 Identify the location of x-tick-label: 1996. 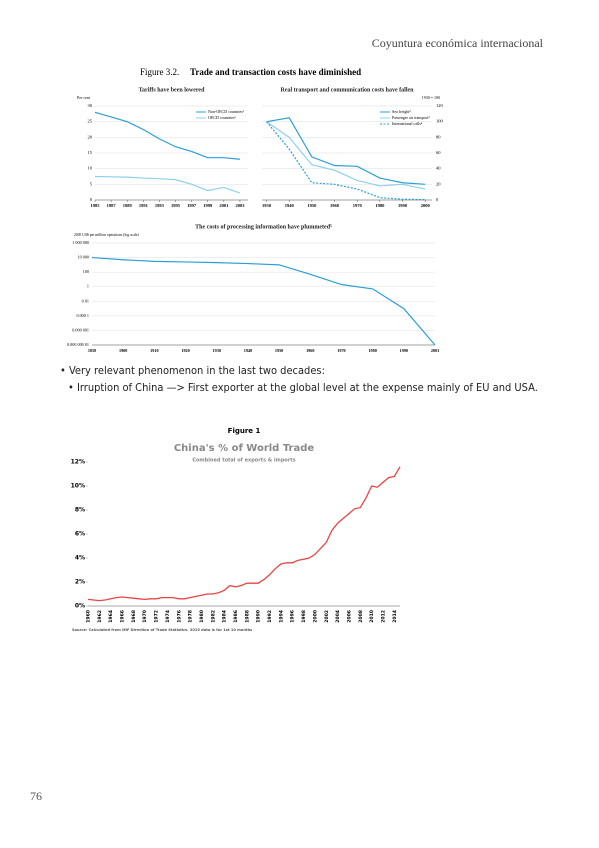
(293, 616).